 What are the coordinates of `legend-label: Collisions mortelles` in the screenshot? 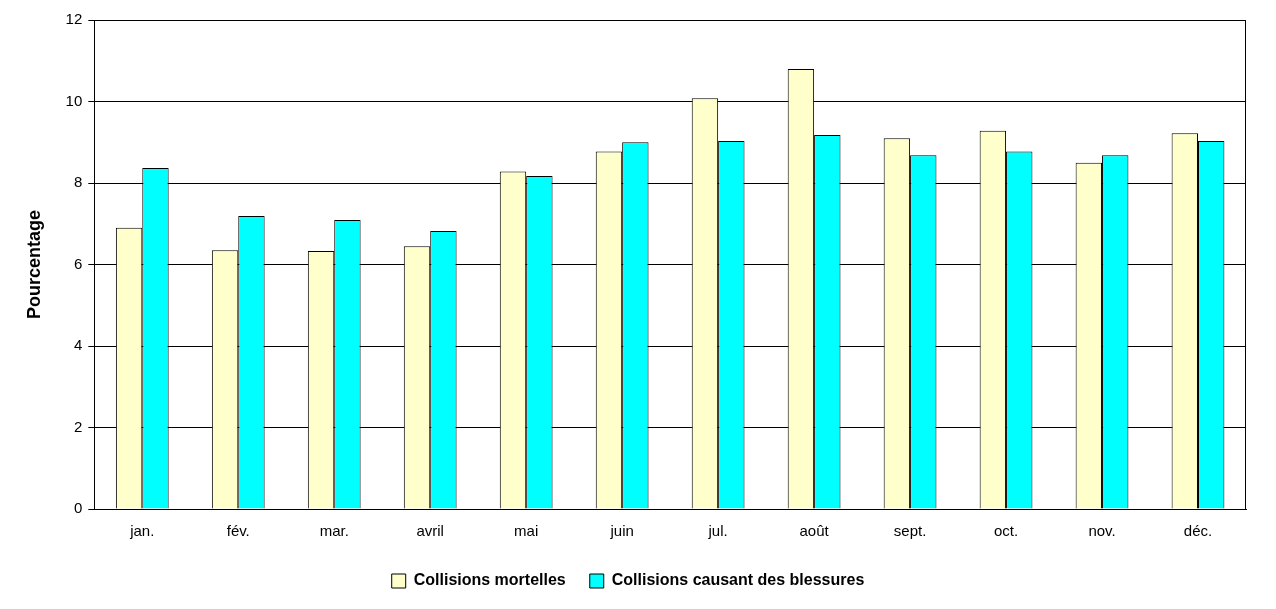 It's located at (489, 580).